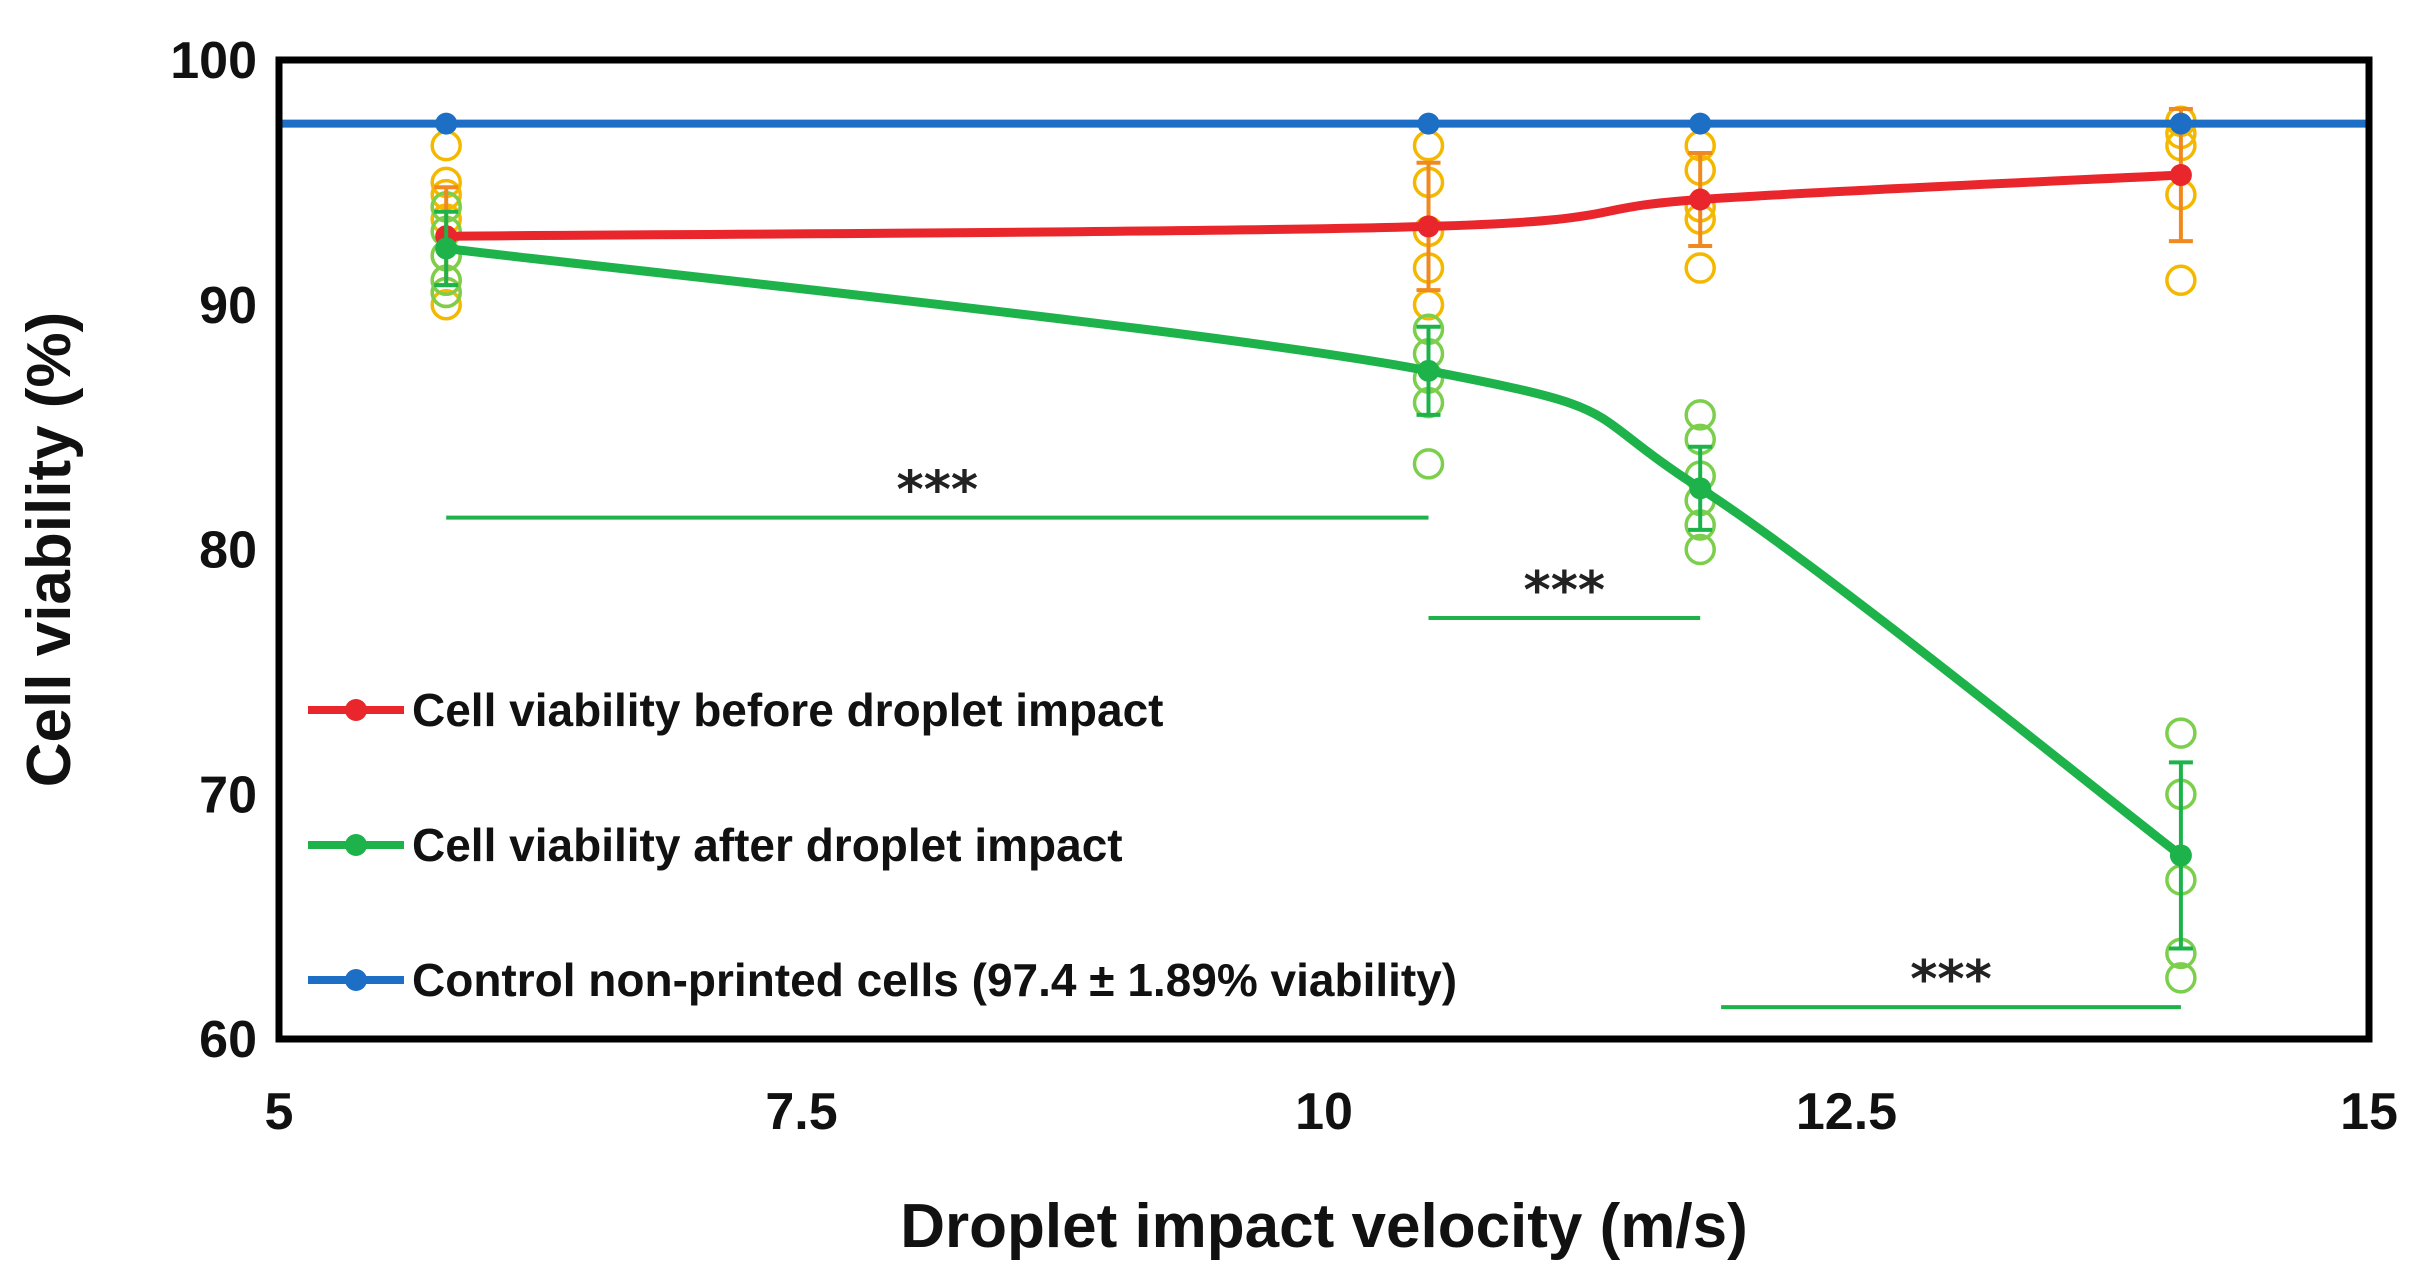  I want to click on x-axis-title: Droplet impact velocity (m/s), so click(1324, 1226).